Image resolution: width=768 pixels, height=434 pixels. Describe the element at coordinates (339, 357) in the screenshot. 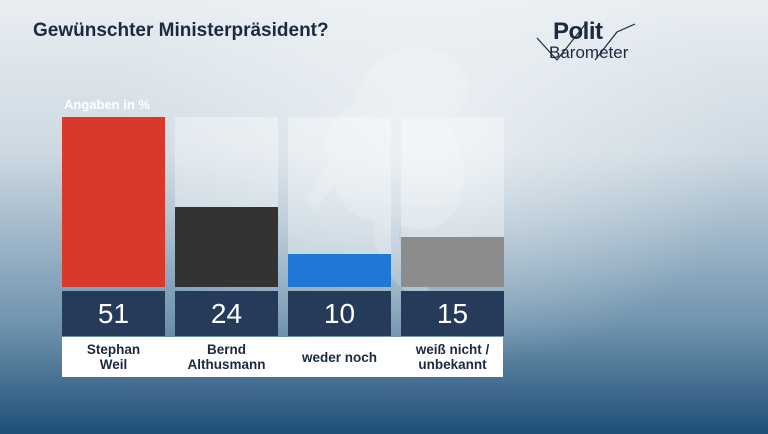

I see `category-label: weder noch` at that location.